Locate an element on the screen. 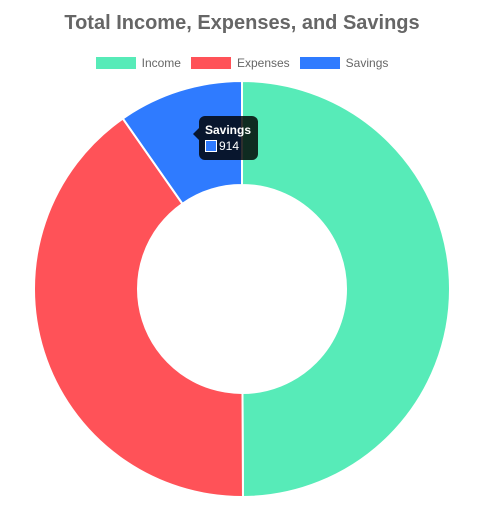 The height and width of the screenshot is (515, 484). tooltip-swatch is located at coordinates (211, 146).